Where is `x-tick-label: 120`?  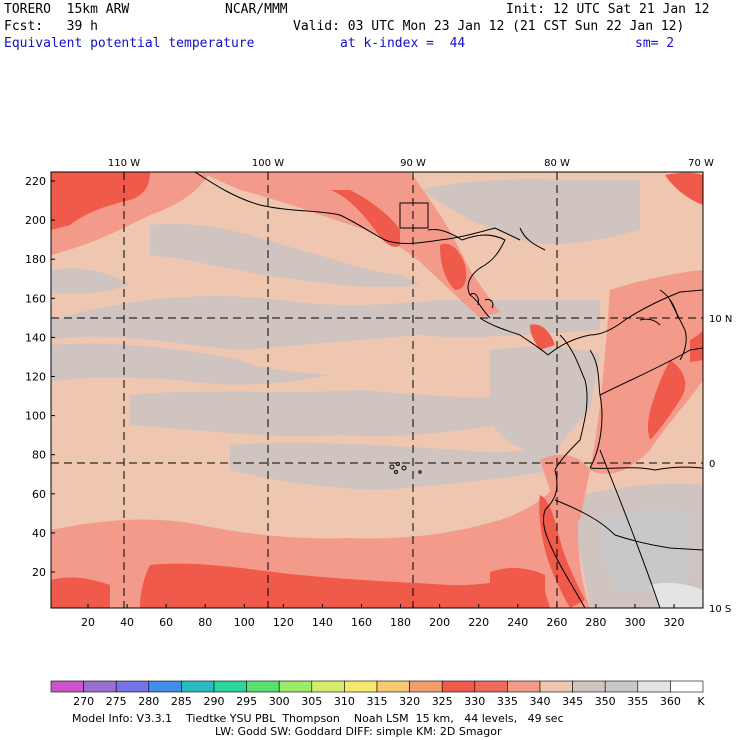 x-tick-label: 120 is located at coordinates (283, 622).